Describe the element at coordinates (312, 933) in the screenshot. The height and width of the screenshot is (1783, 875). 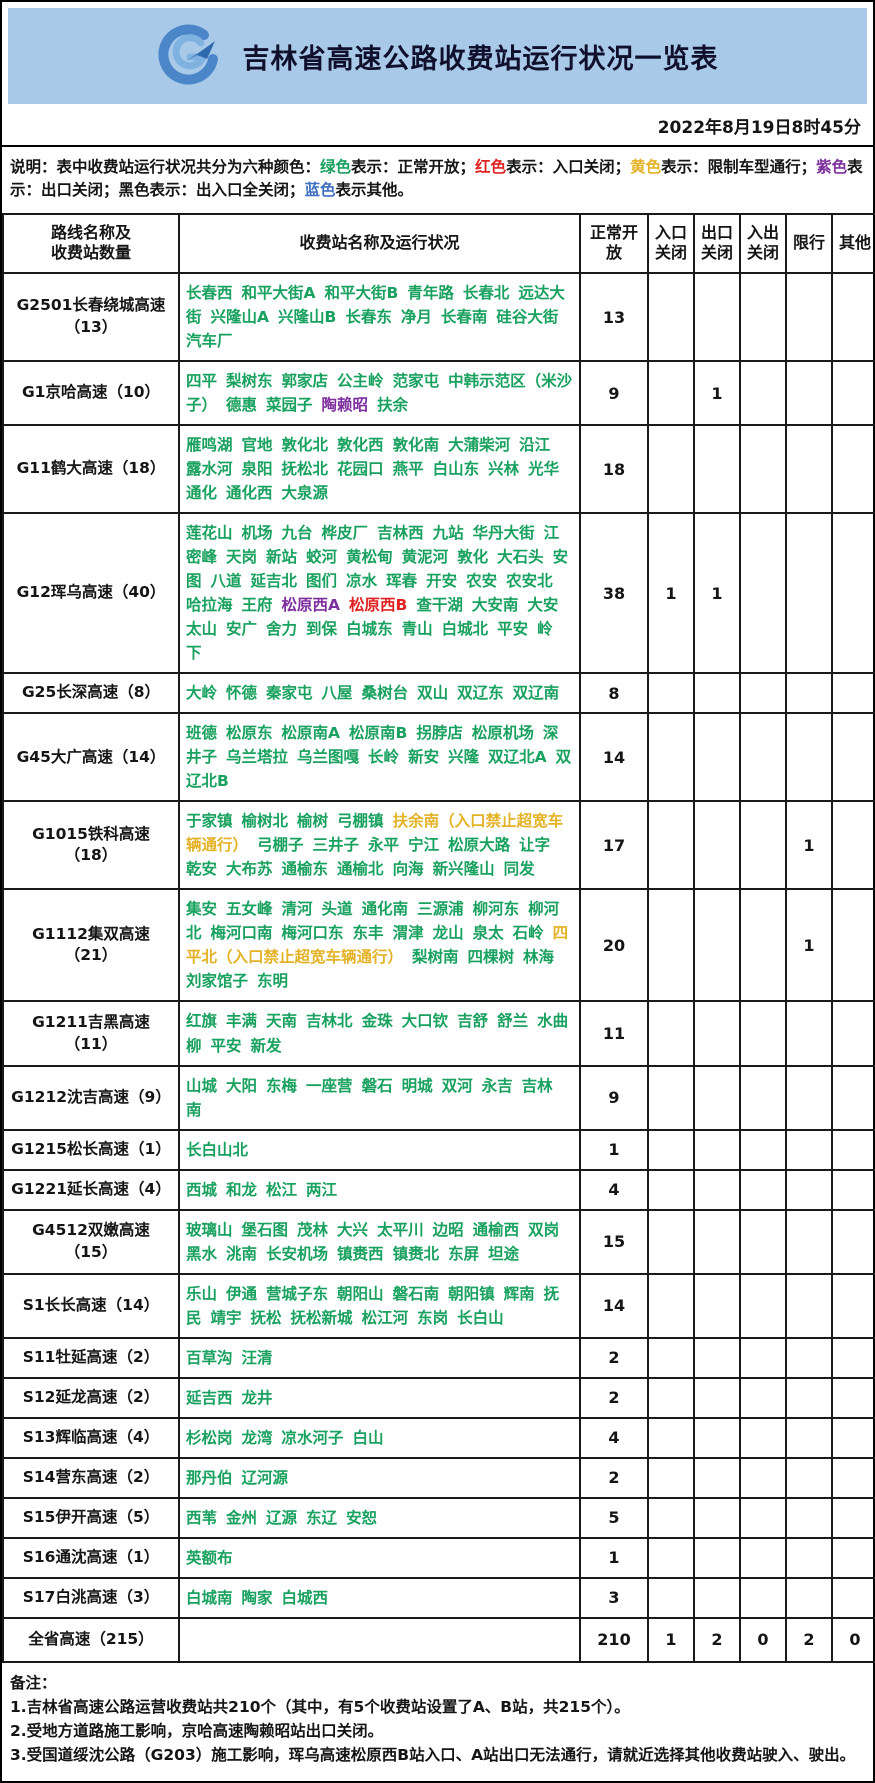
I see `station-name: 梅河口东` at that location.